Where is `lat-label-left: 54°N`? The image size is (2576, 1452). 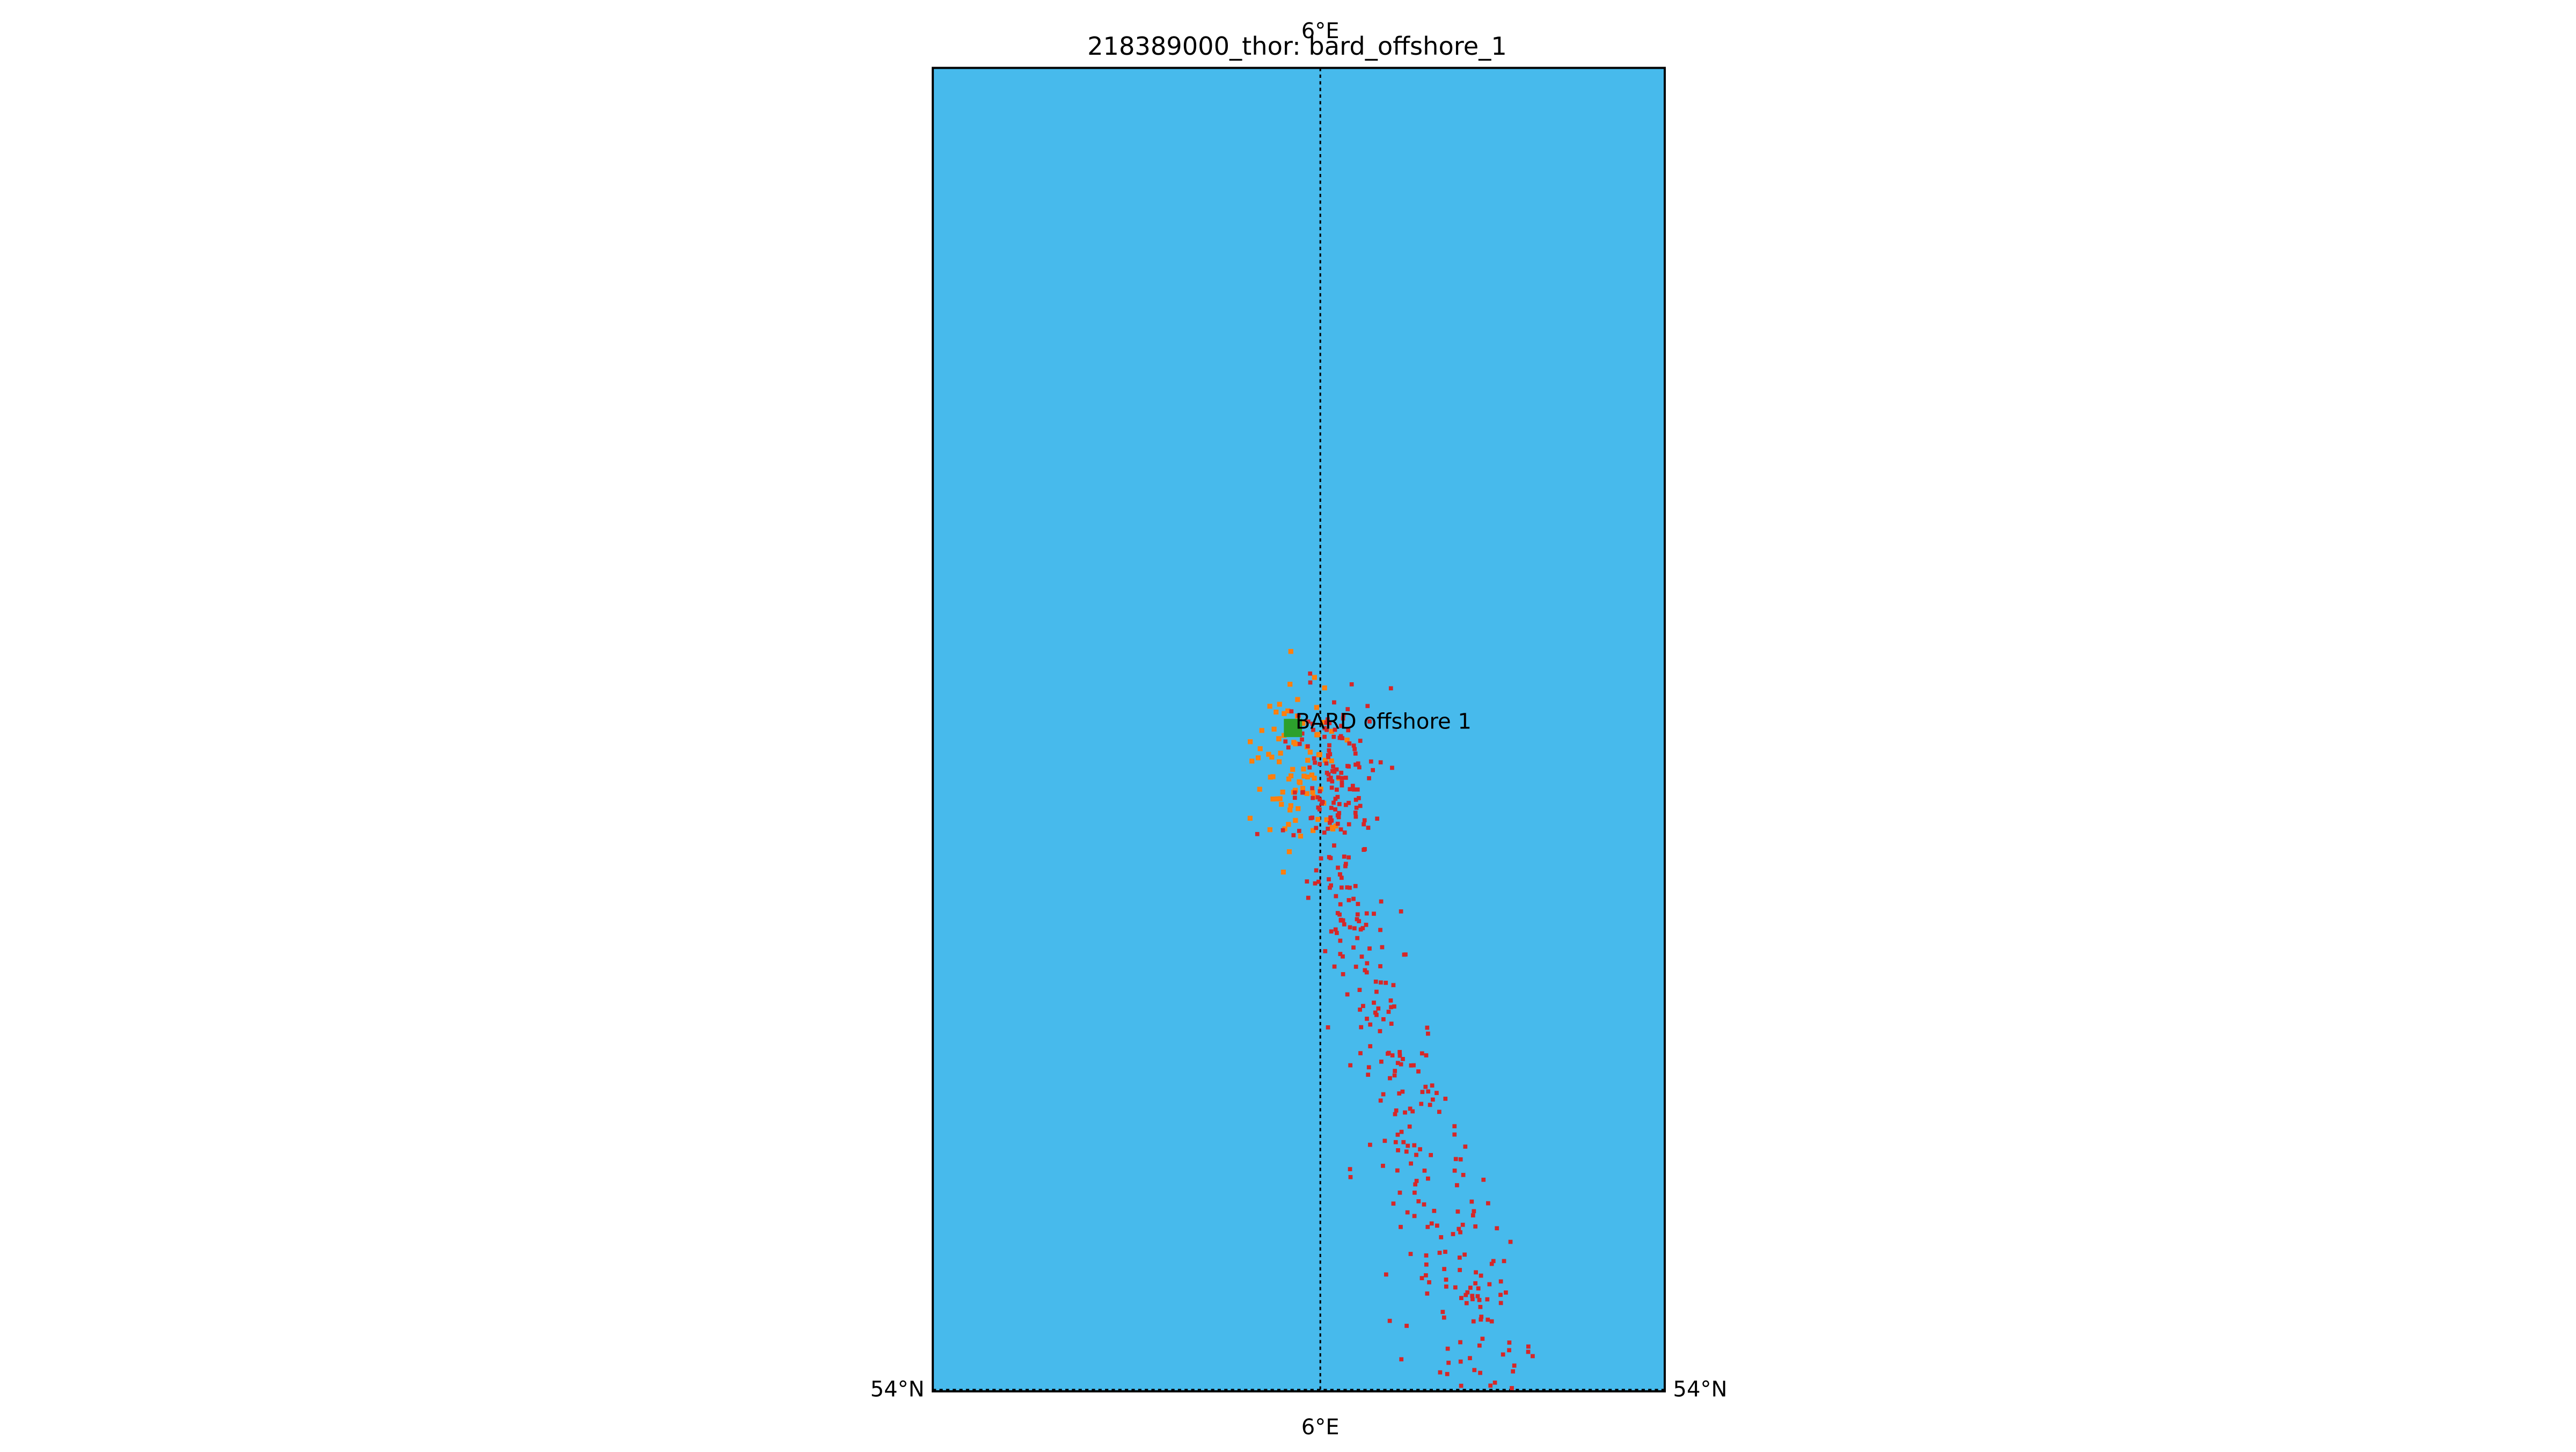
lat-label-left: 54°N is located at coordinates (897, 1389).